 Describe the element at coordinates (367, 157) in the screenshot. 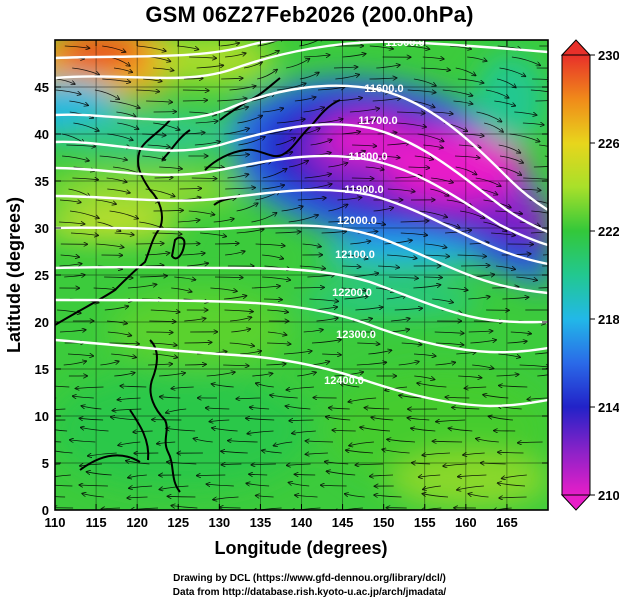

I see `contour-label: 11800.0` at that location.